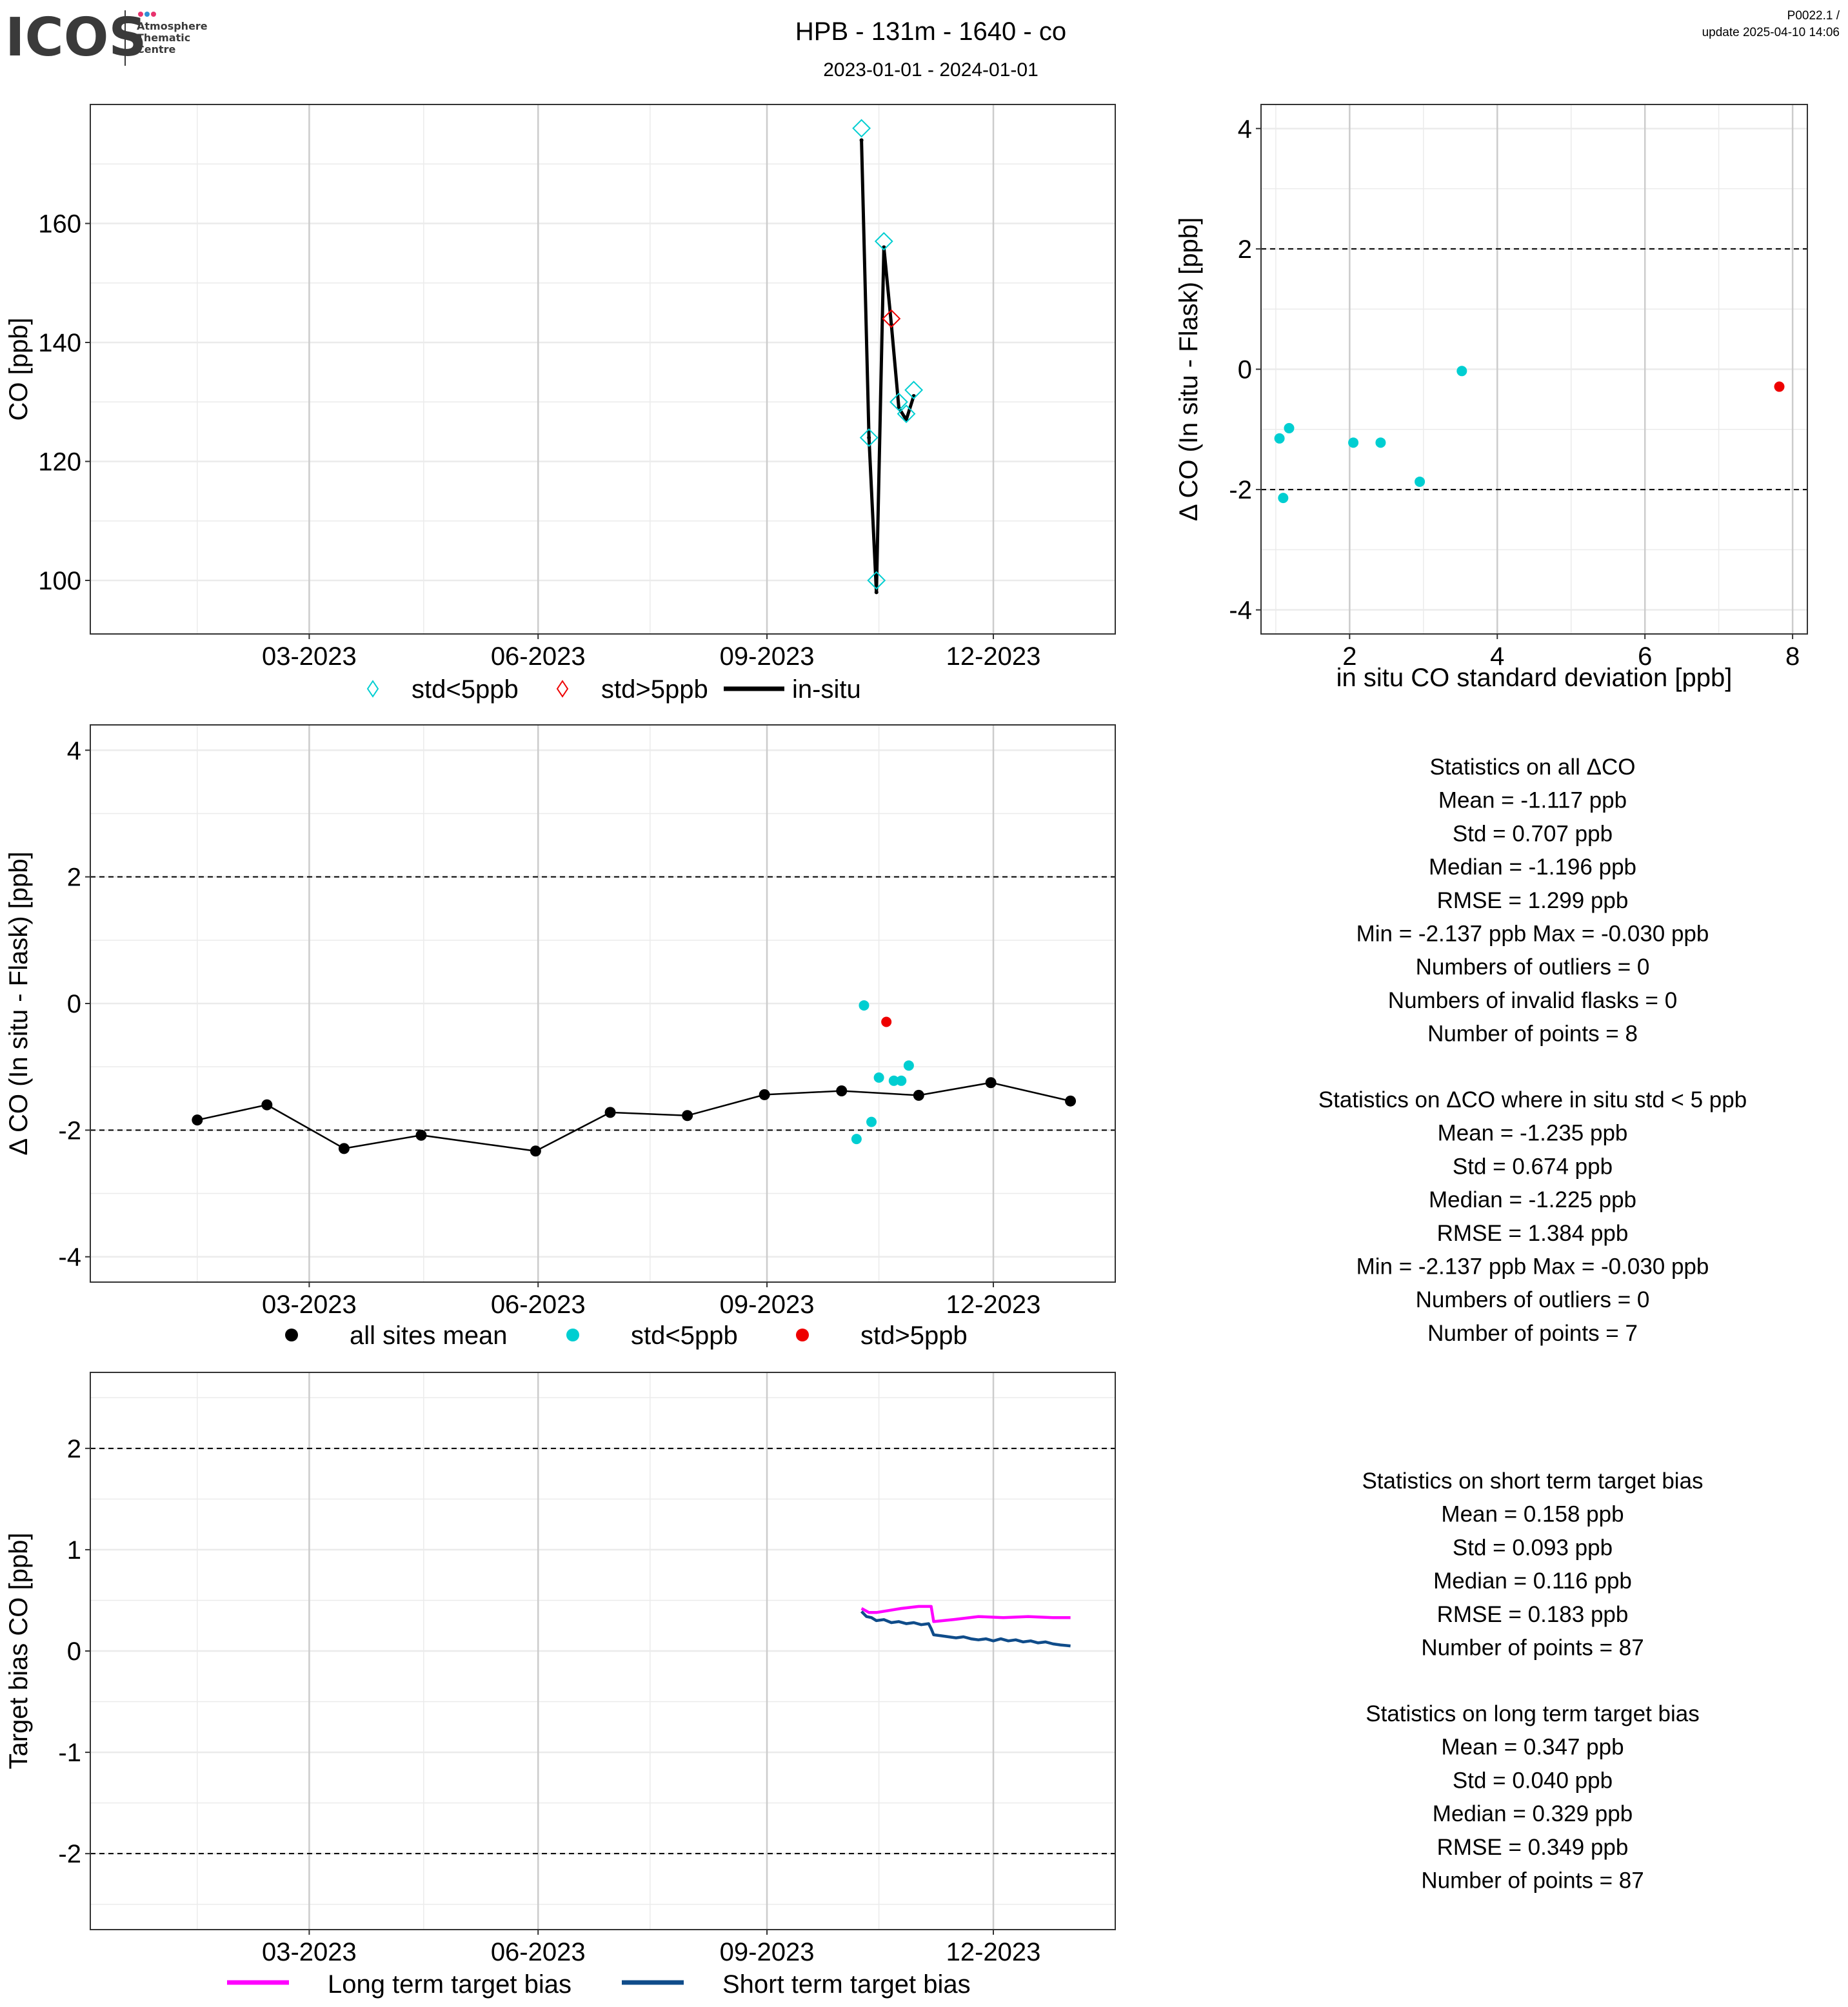 The height and width of the screenshot is (2007, 1848). I want to click on y-tick-label: 140, so click(60, 343).